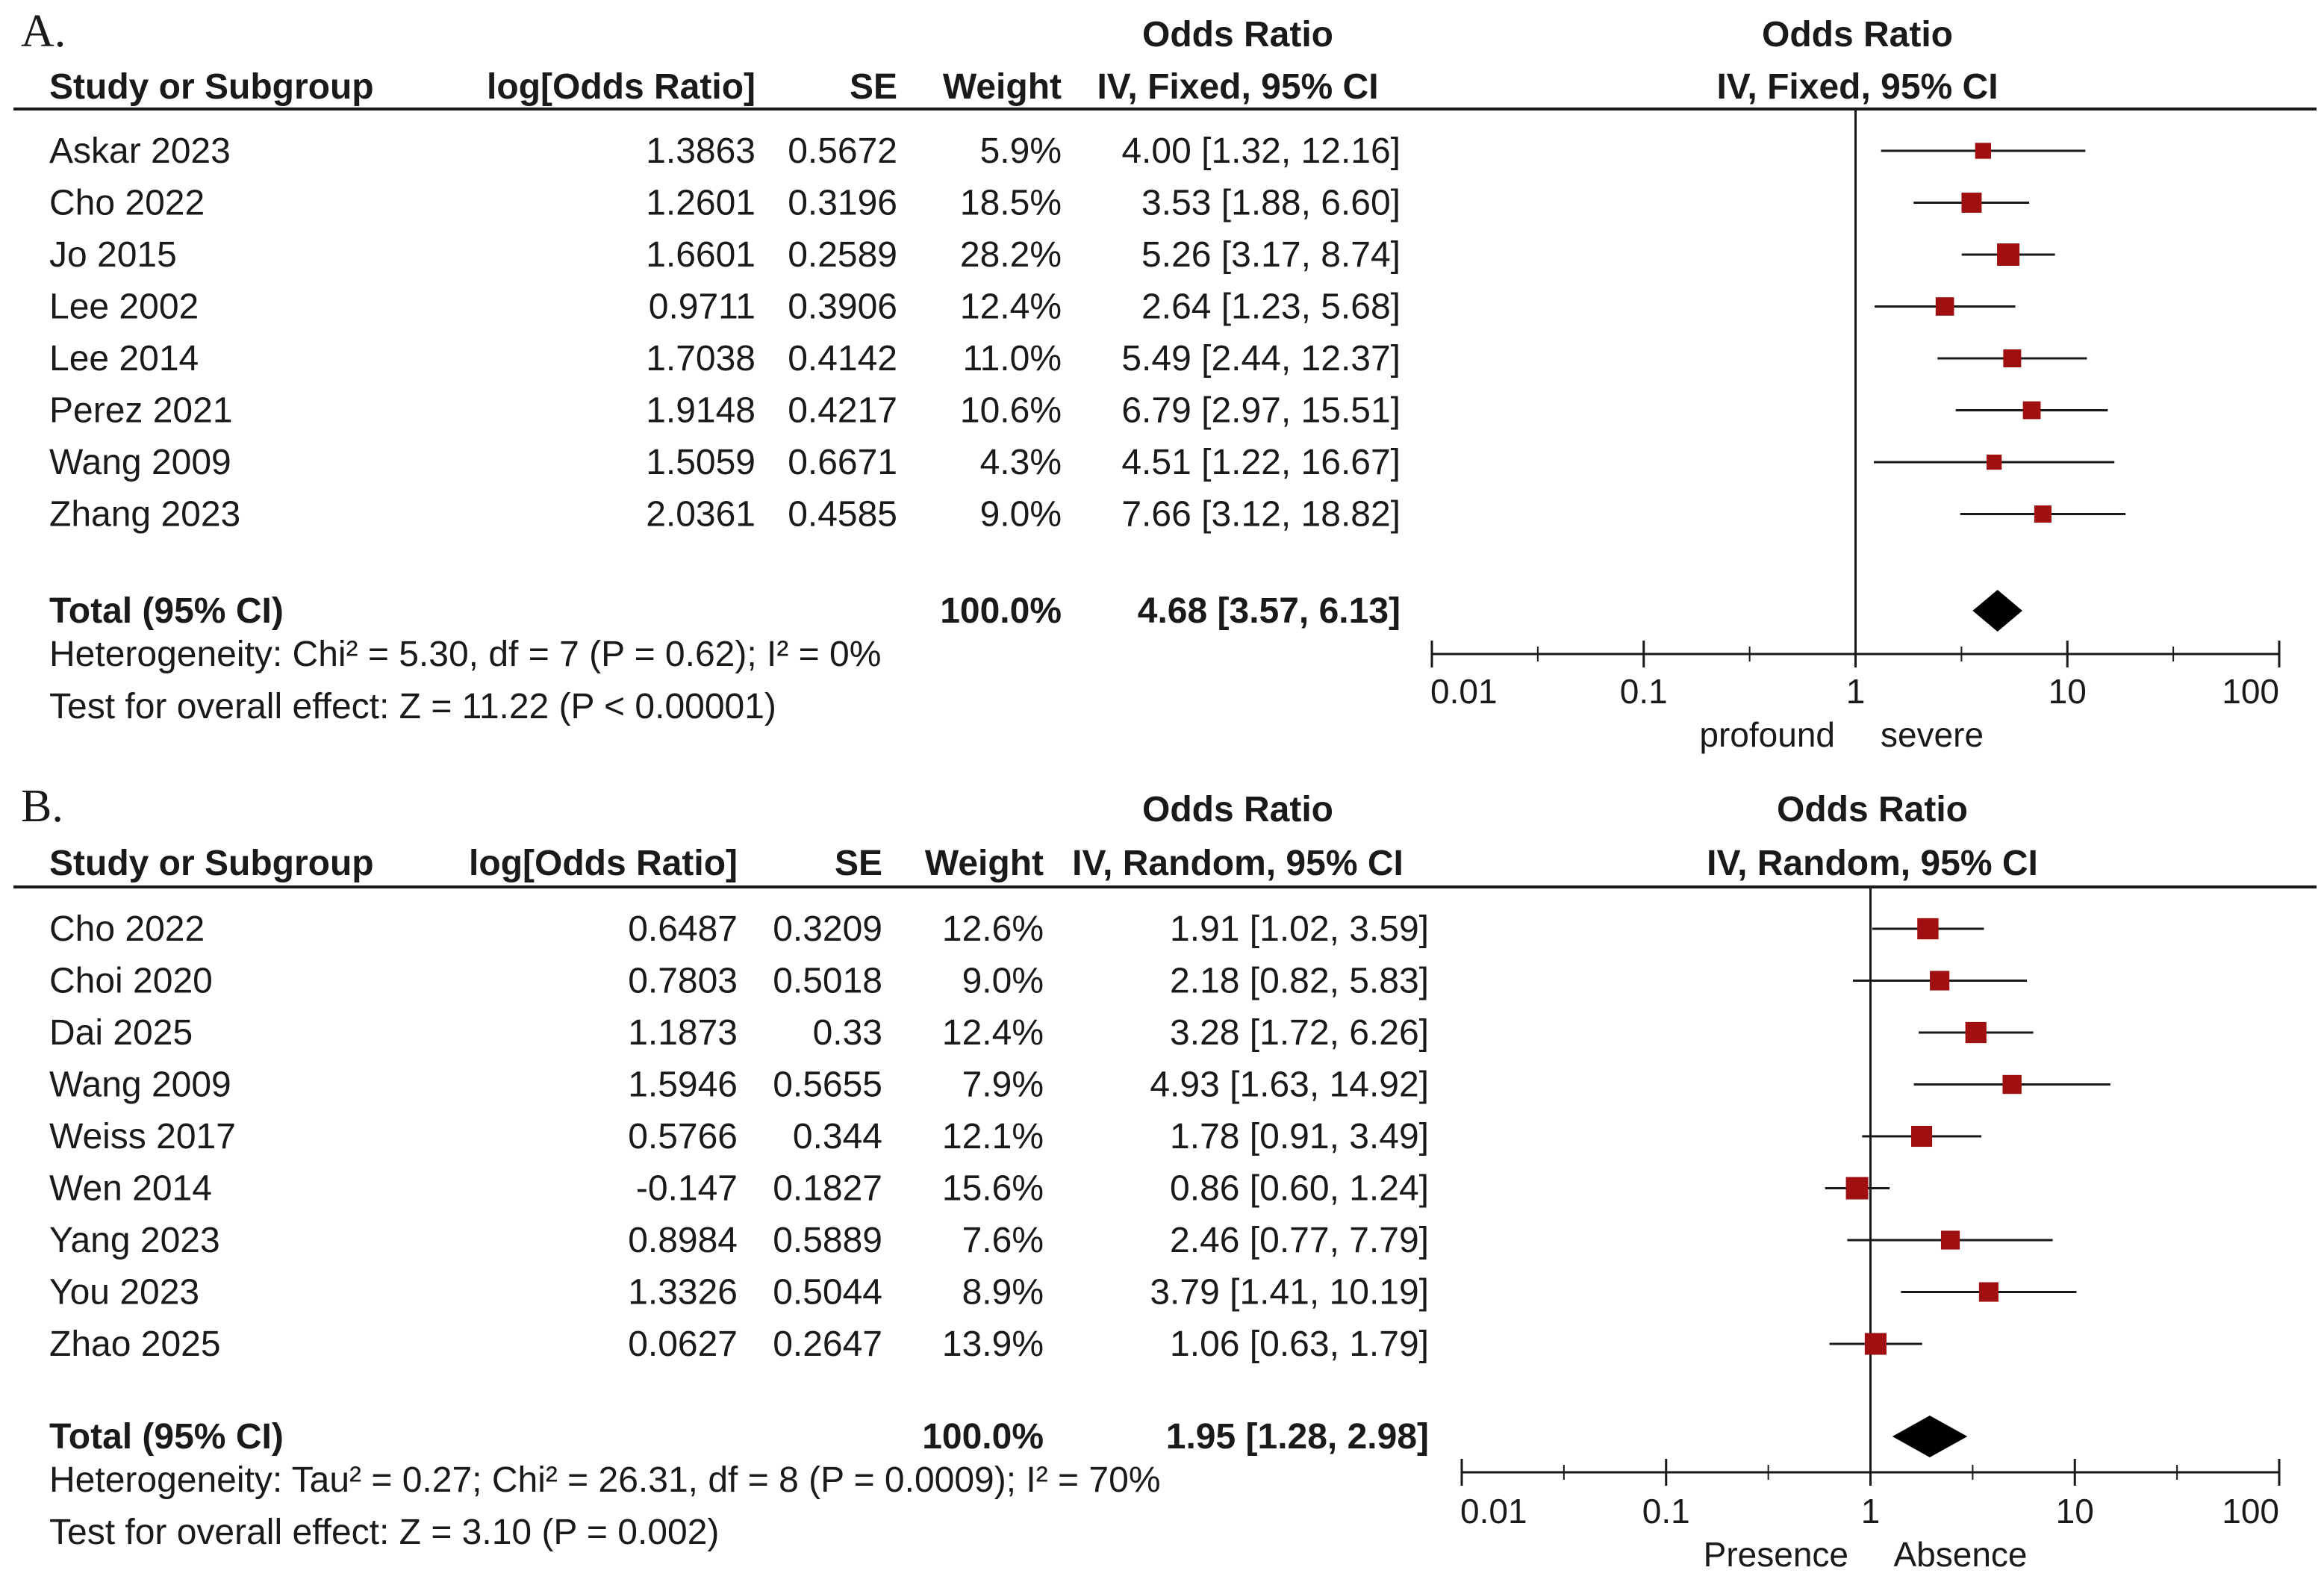  I want to click on weight-value: 9.0%, so click(1003, 981).